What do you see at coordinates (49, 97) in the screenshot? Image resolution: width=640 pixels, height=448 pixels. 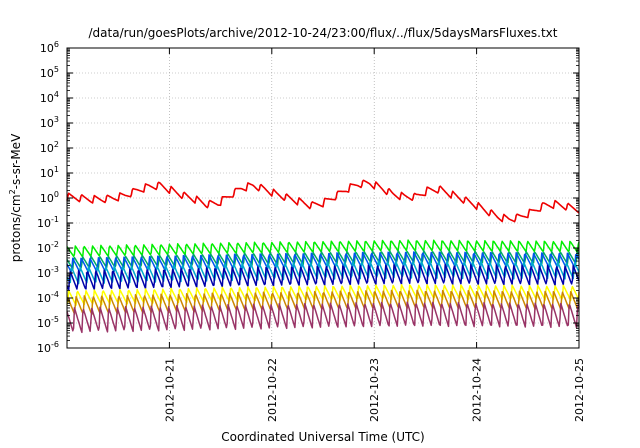 I see `y-tick-label: 10⁴` at bounding box center [49, 97].